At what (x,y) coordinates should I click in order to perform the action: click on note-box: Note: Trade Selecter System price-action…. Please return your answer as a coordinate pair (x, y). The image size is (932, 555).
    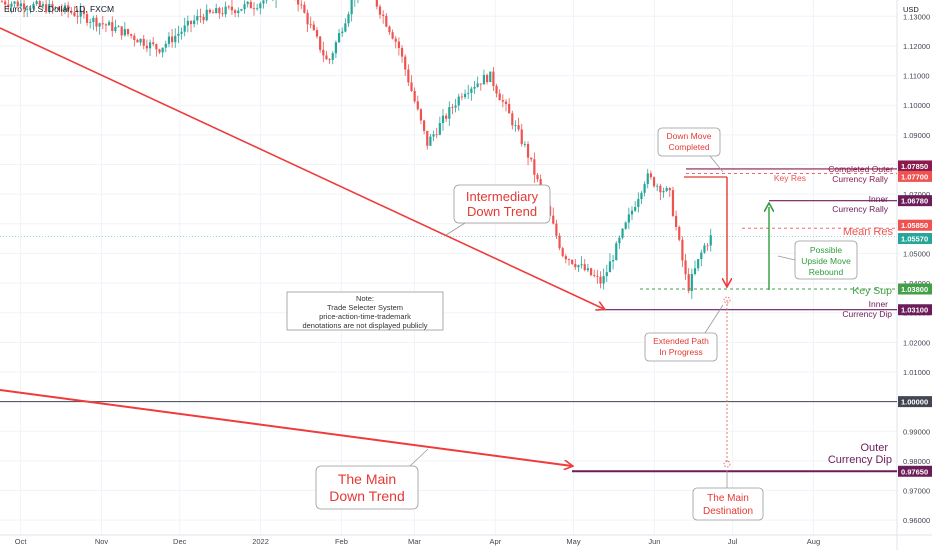
    Looking at the image, I should click on (365, 311).